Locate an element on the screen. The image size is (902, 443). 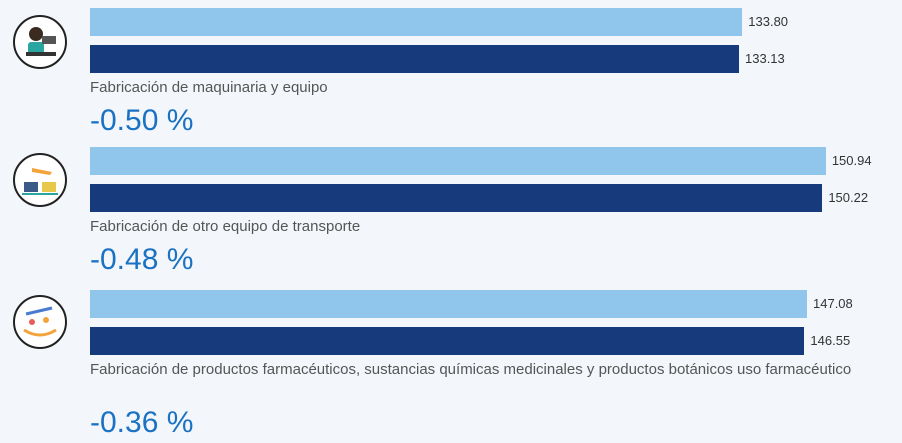
category-label: Fabricación de otro equipo de transporte is located at coordinates (225, 226).